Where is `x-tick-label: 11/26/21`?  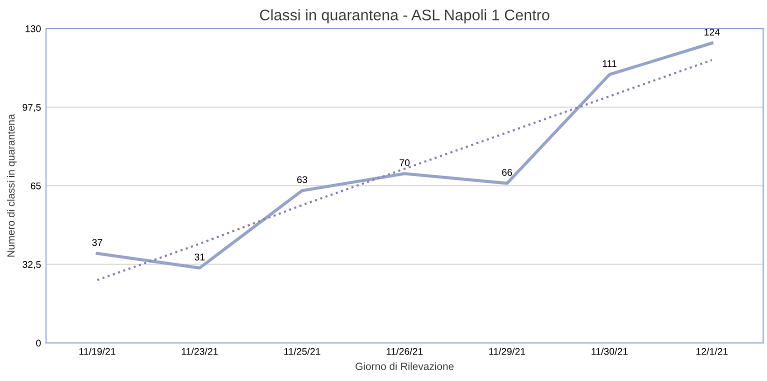
x-tick-label: 11/26/21 is located at coordinates (404, 351).